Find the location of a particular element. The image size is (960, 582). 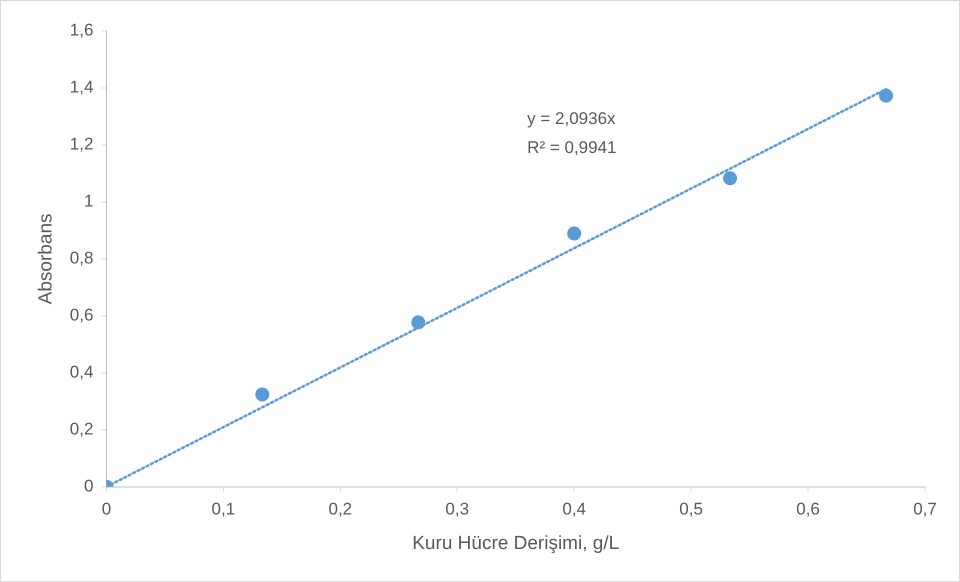

x-tick-label: 0,2 is located at coordinates (340, 509).